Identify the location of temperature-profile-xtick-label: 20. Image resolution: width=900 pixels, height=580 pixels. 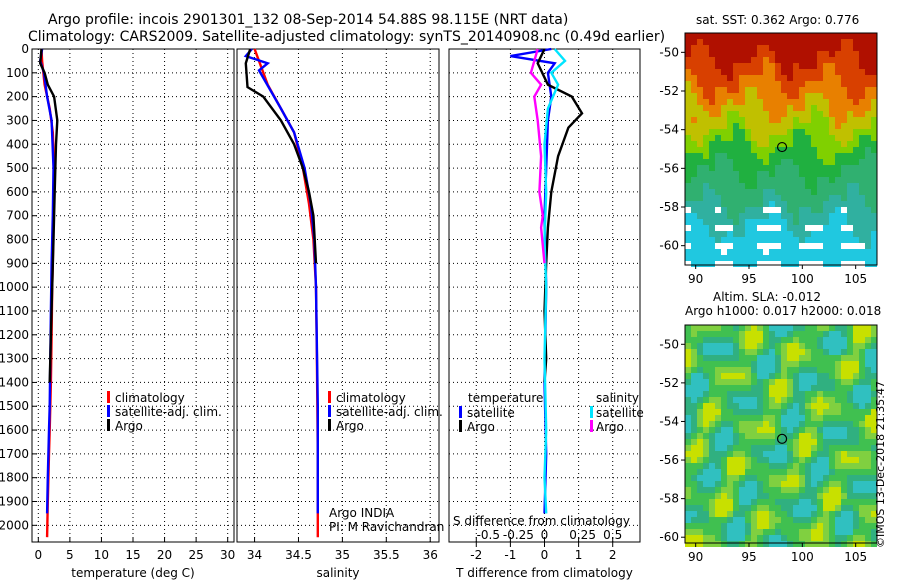
(164, 555).